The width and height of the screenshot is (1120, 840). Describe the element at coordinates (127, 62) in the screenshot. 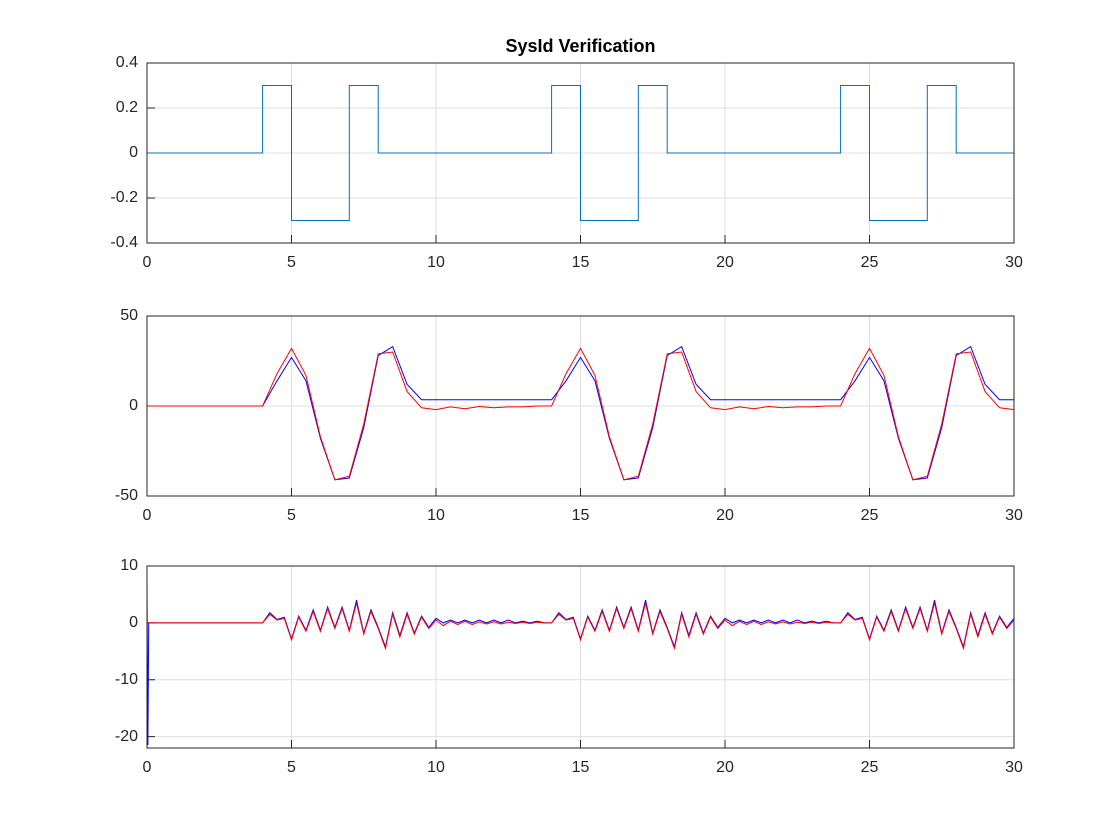

I see `y-tick-label: 0.4` at that location.